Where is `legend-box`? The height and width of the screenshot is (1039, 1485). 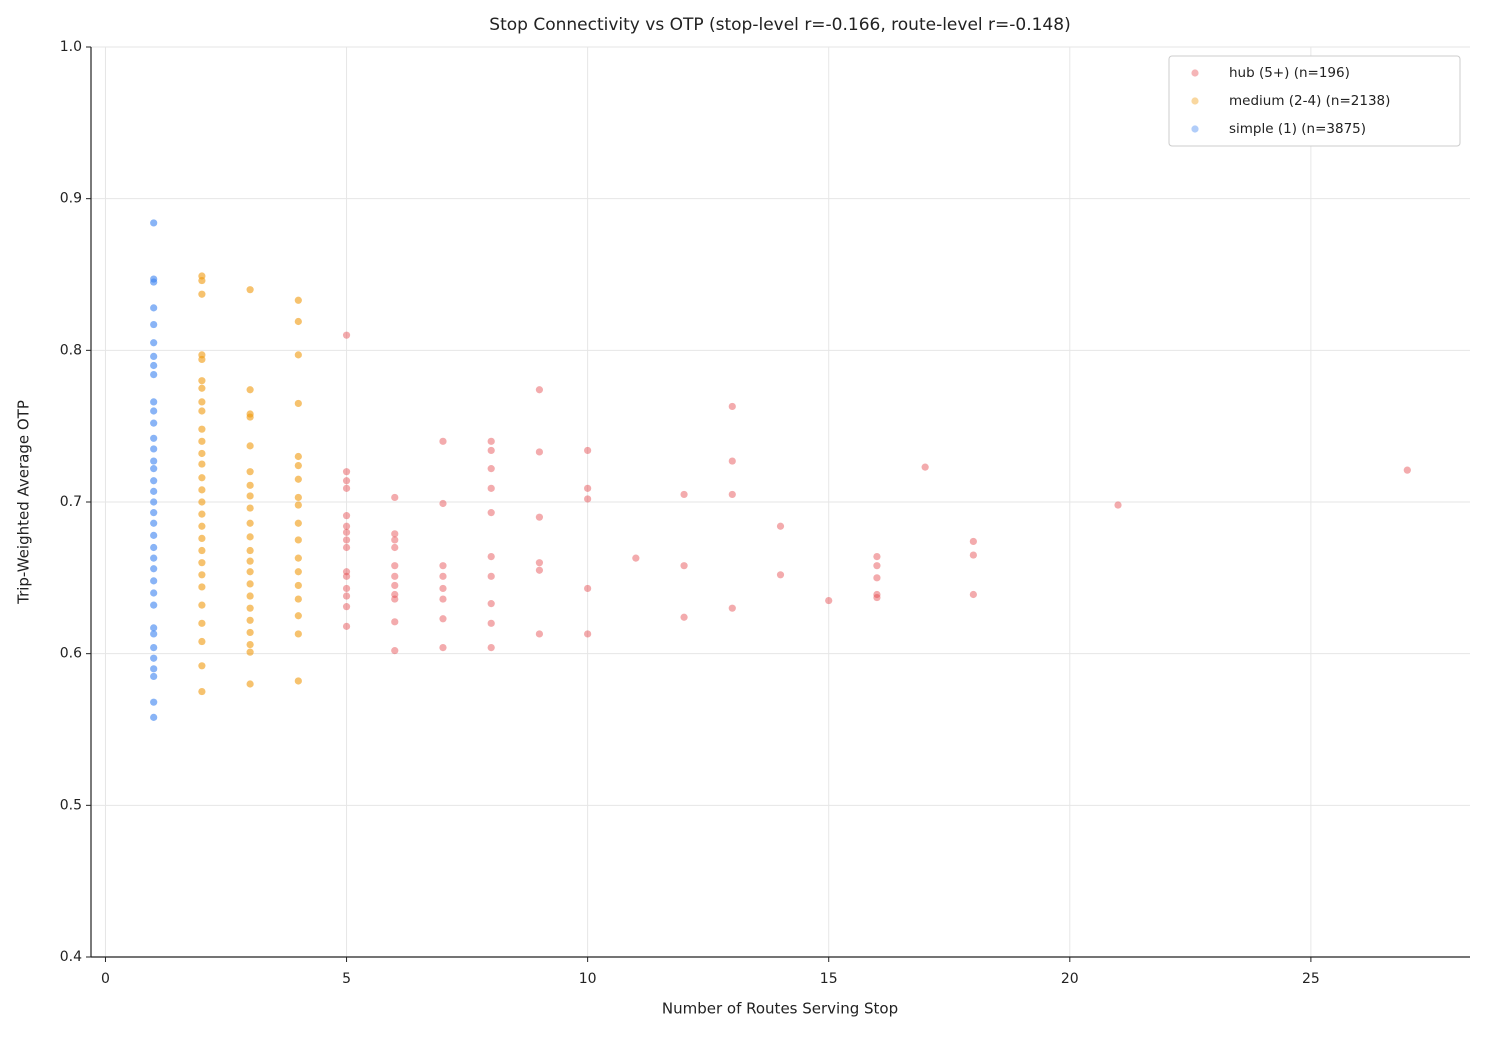
legend-box is located at coordinates (1314, 101).